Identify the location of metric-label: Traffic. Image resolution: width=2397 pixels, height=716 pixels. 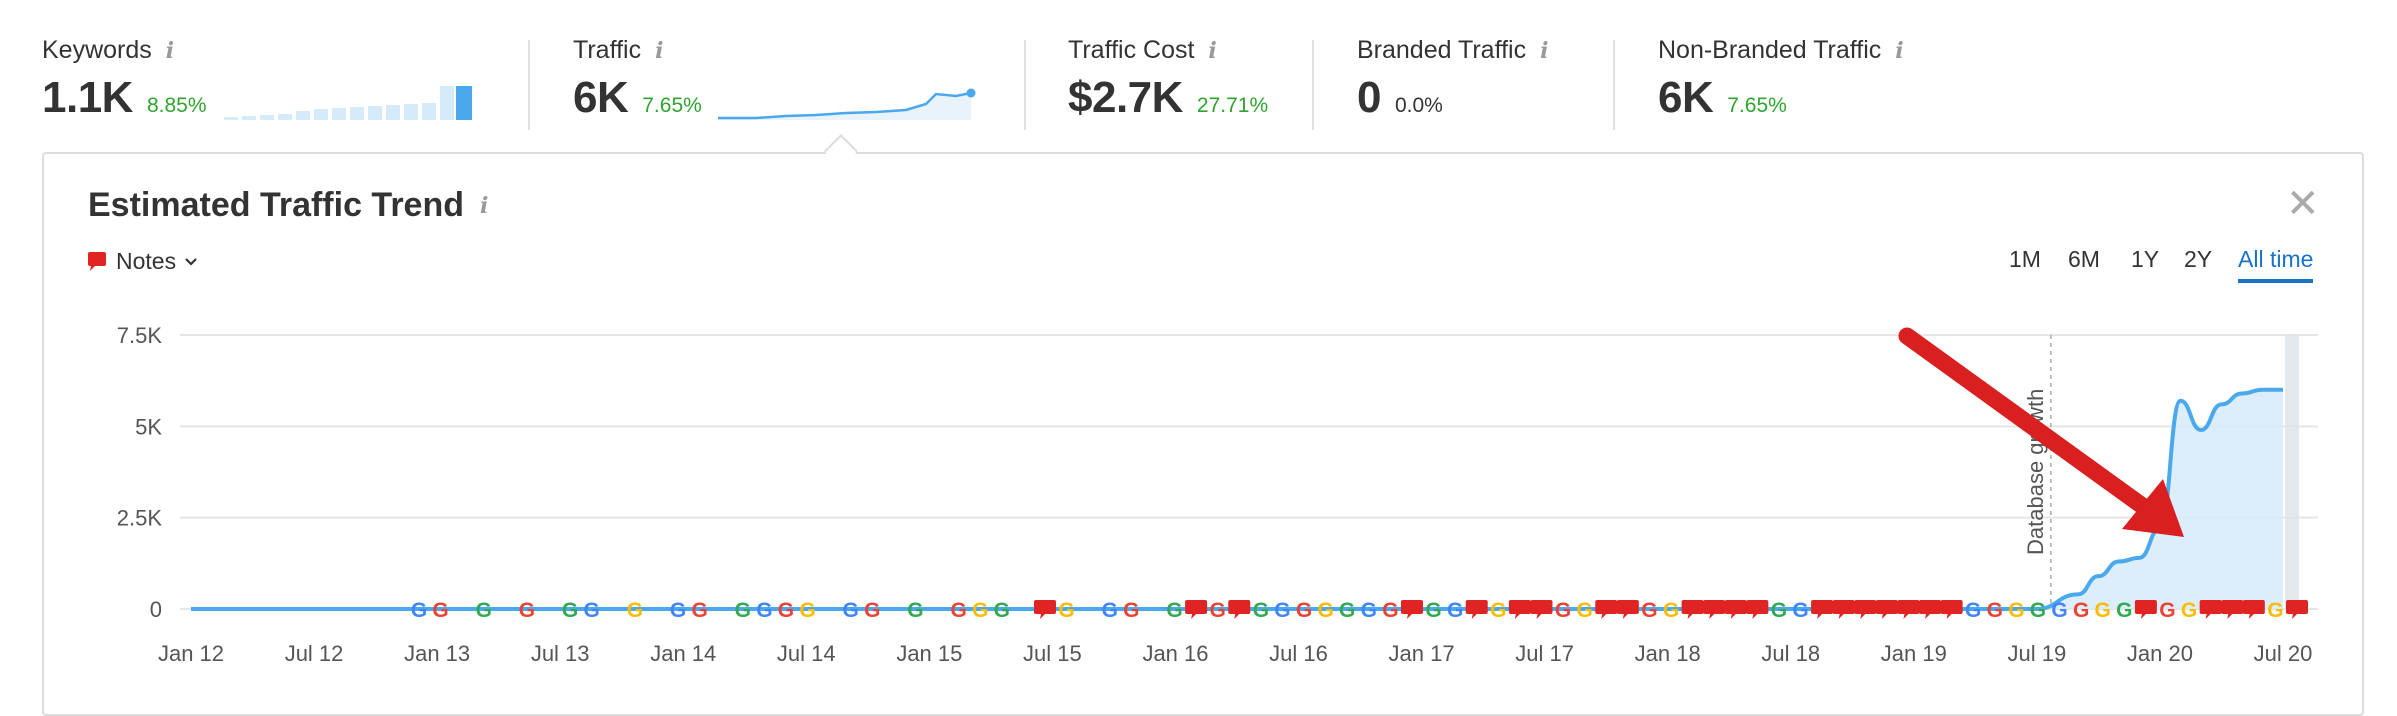
(607, 50).